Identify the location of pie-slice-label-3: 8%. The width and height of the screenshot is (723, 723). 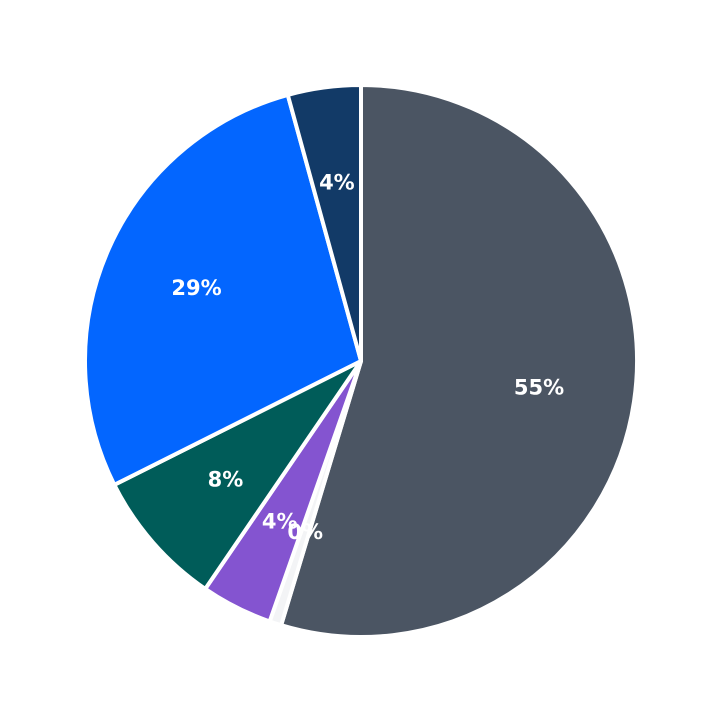
(226, 479).